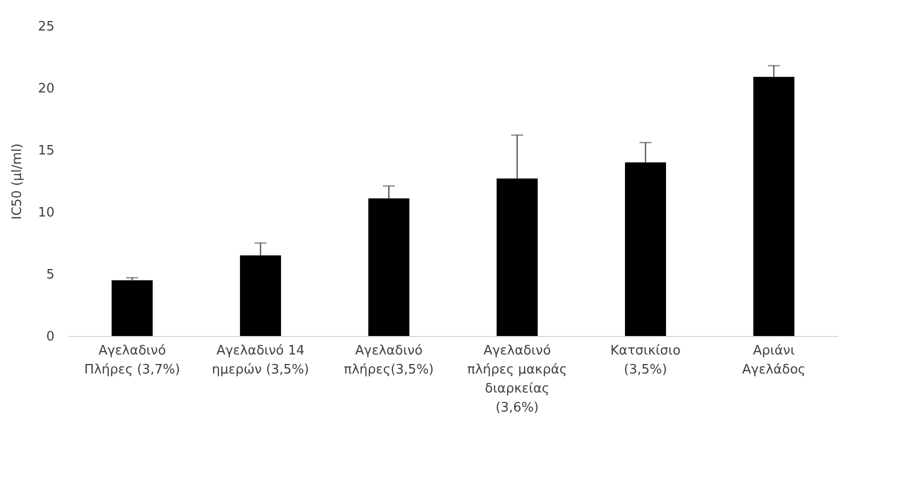  What do you see at coordinates (17, 181) in the screenshot?
I see `y-axis-title: IC50 (μl/ml)` at bounding box center [17, 181].